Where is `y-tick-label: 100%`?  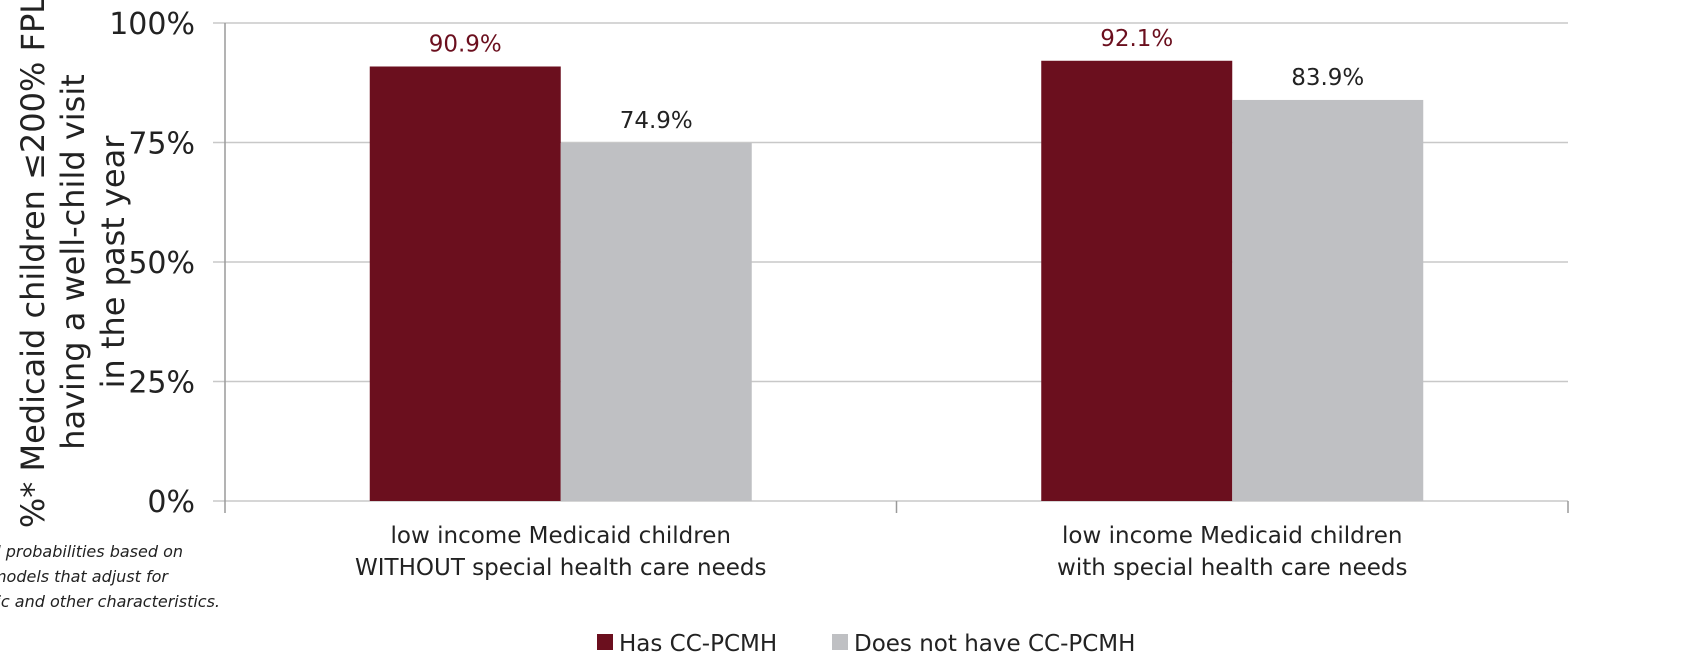 y-tick-label: 100% is located at coordinates (152, 24).